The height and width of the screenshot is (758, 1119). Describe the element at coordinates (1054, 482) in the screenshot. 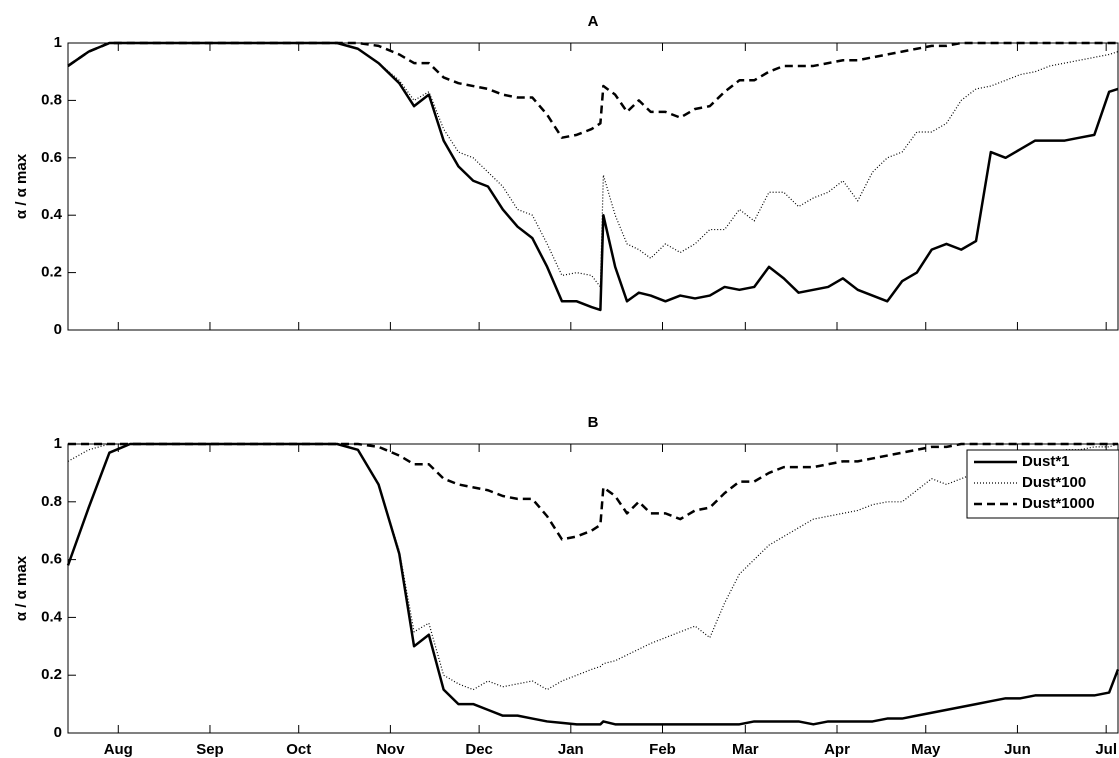

I see `legend-label: Dust*100` at that location.